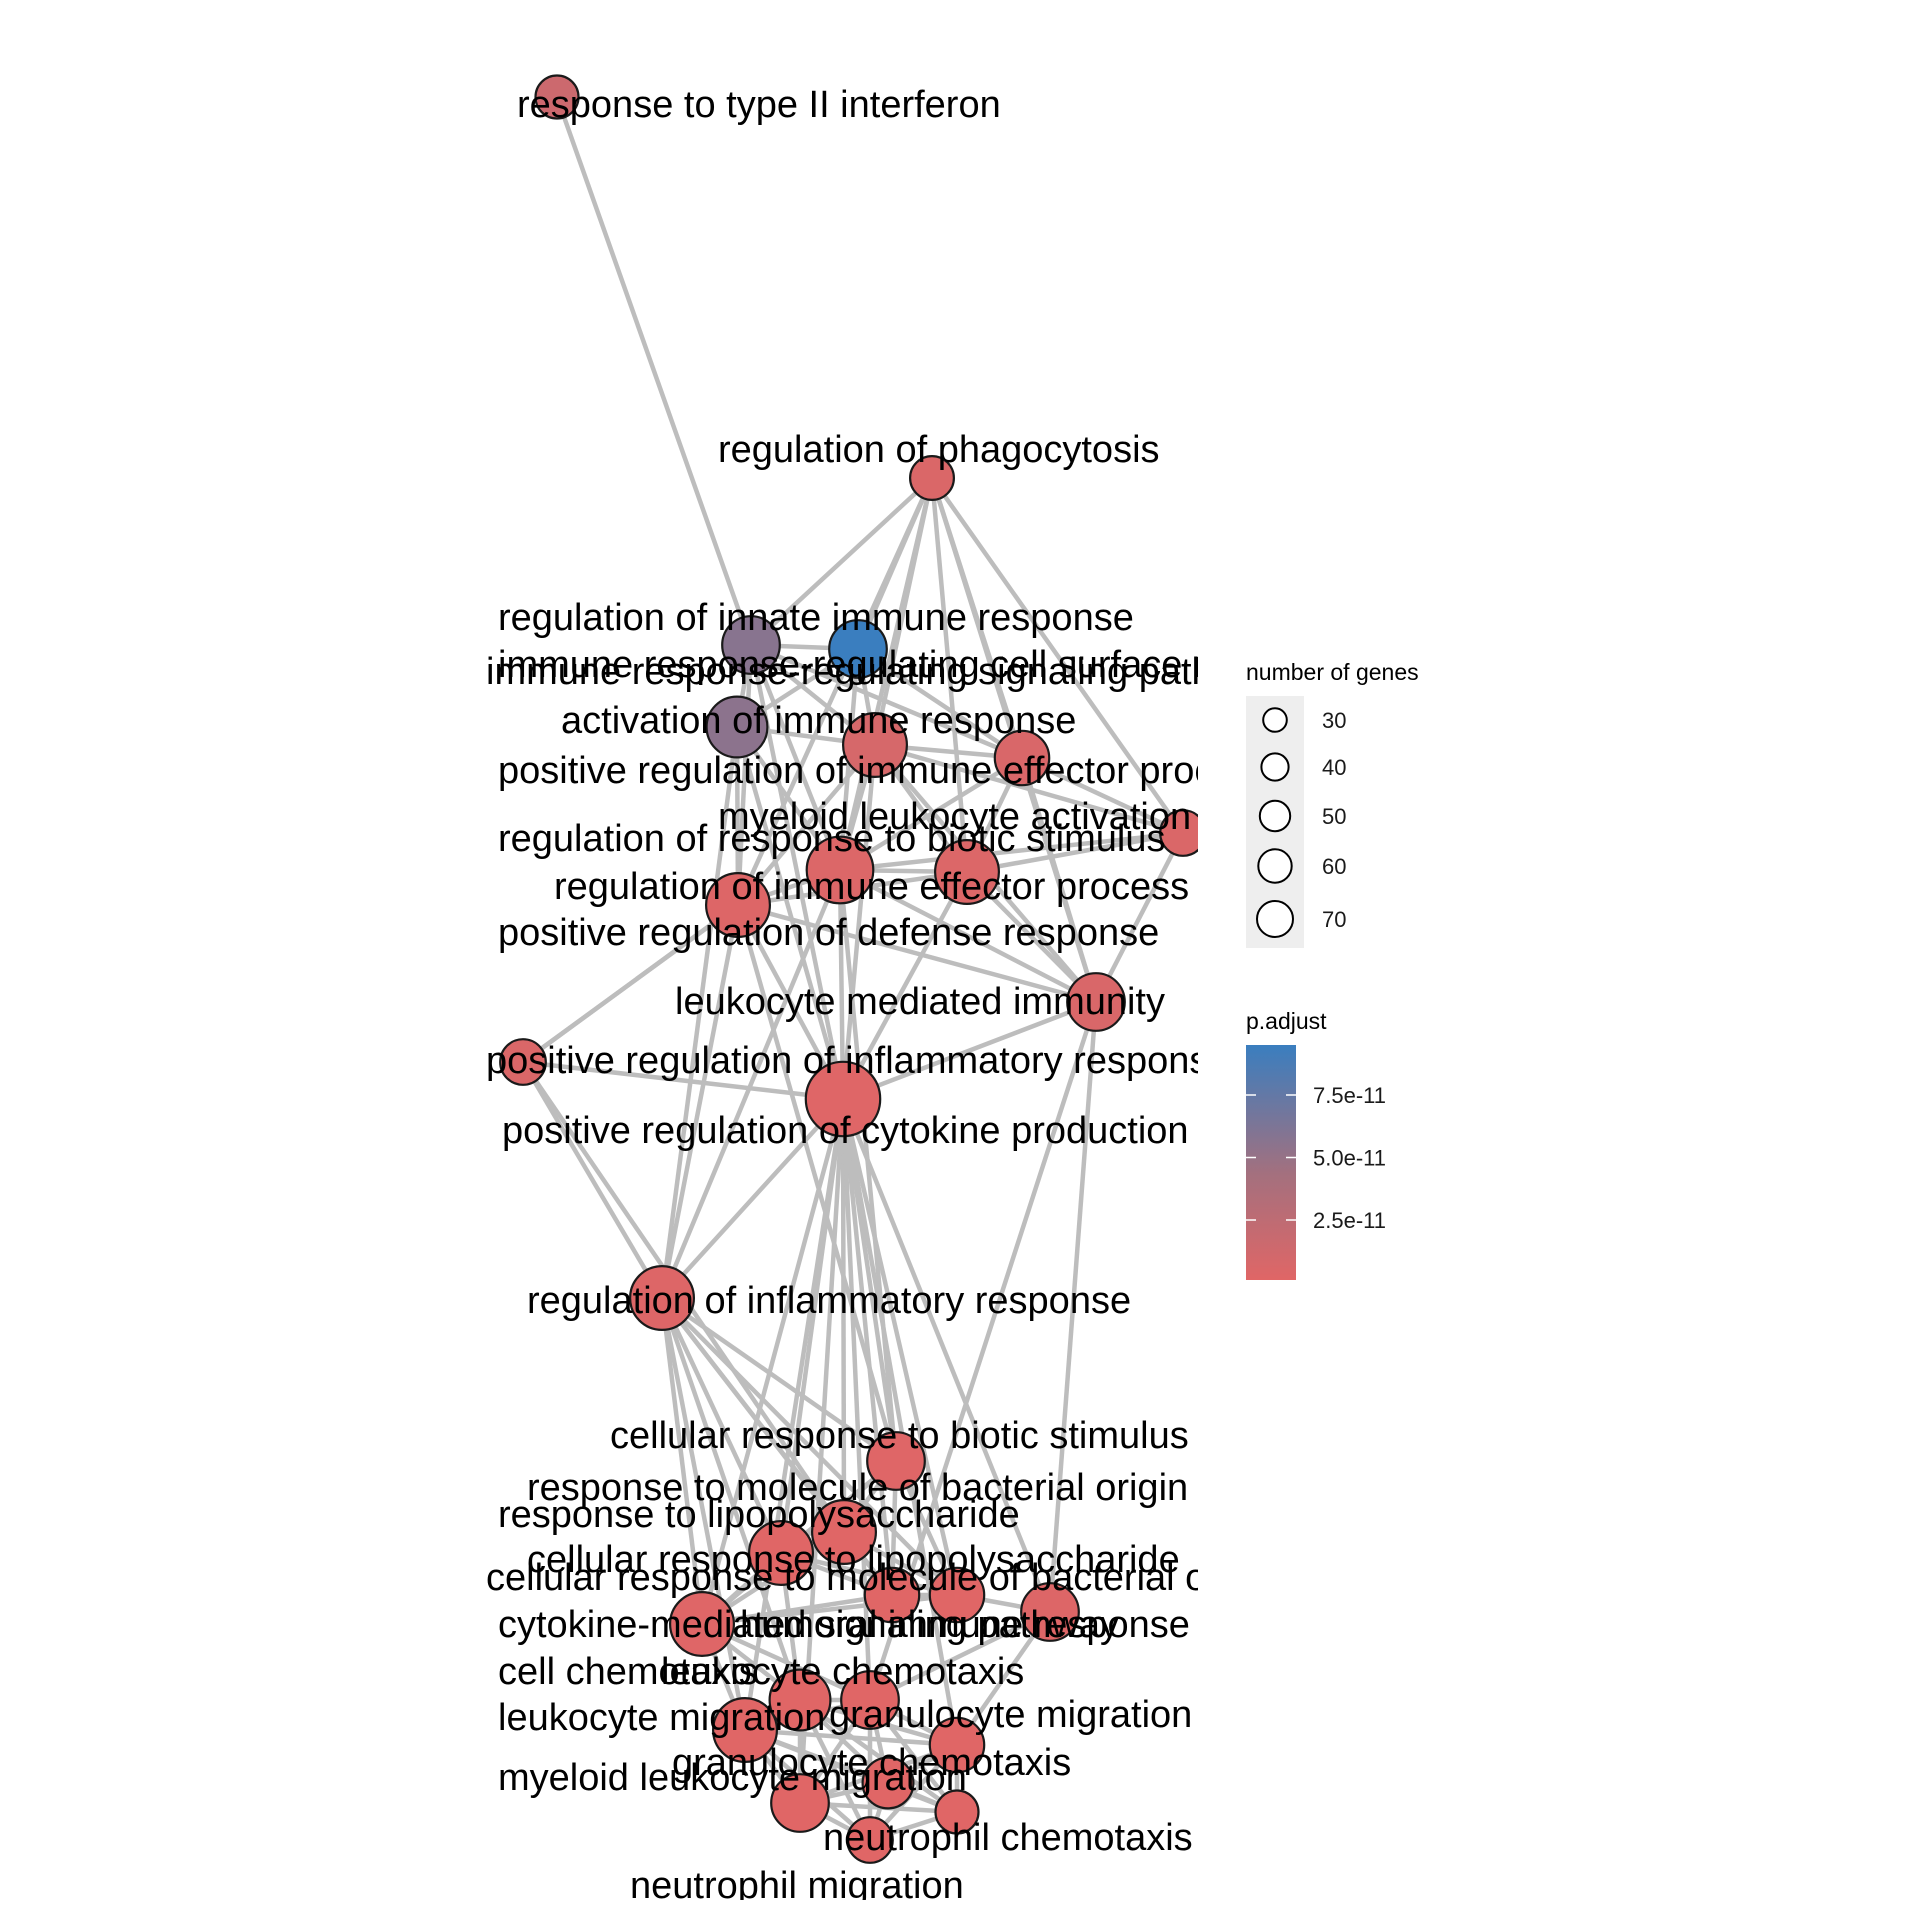  I want to click on node-label: leukocyte migration, so click(661, 1718).